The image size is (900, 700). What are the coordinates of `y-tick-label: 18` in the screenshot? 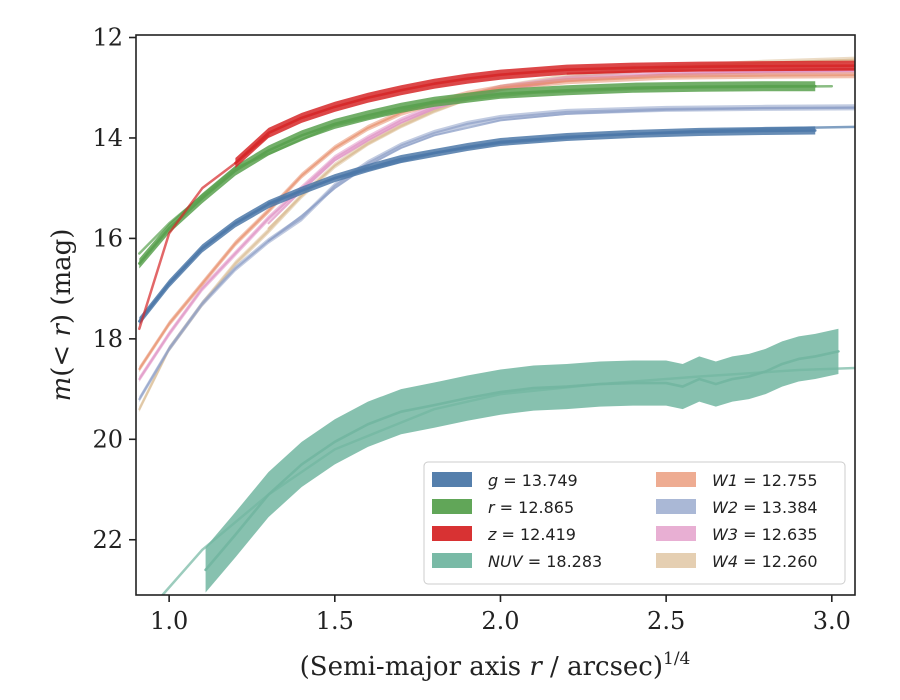 It's located at (107, 339).